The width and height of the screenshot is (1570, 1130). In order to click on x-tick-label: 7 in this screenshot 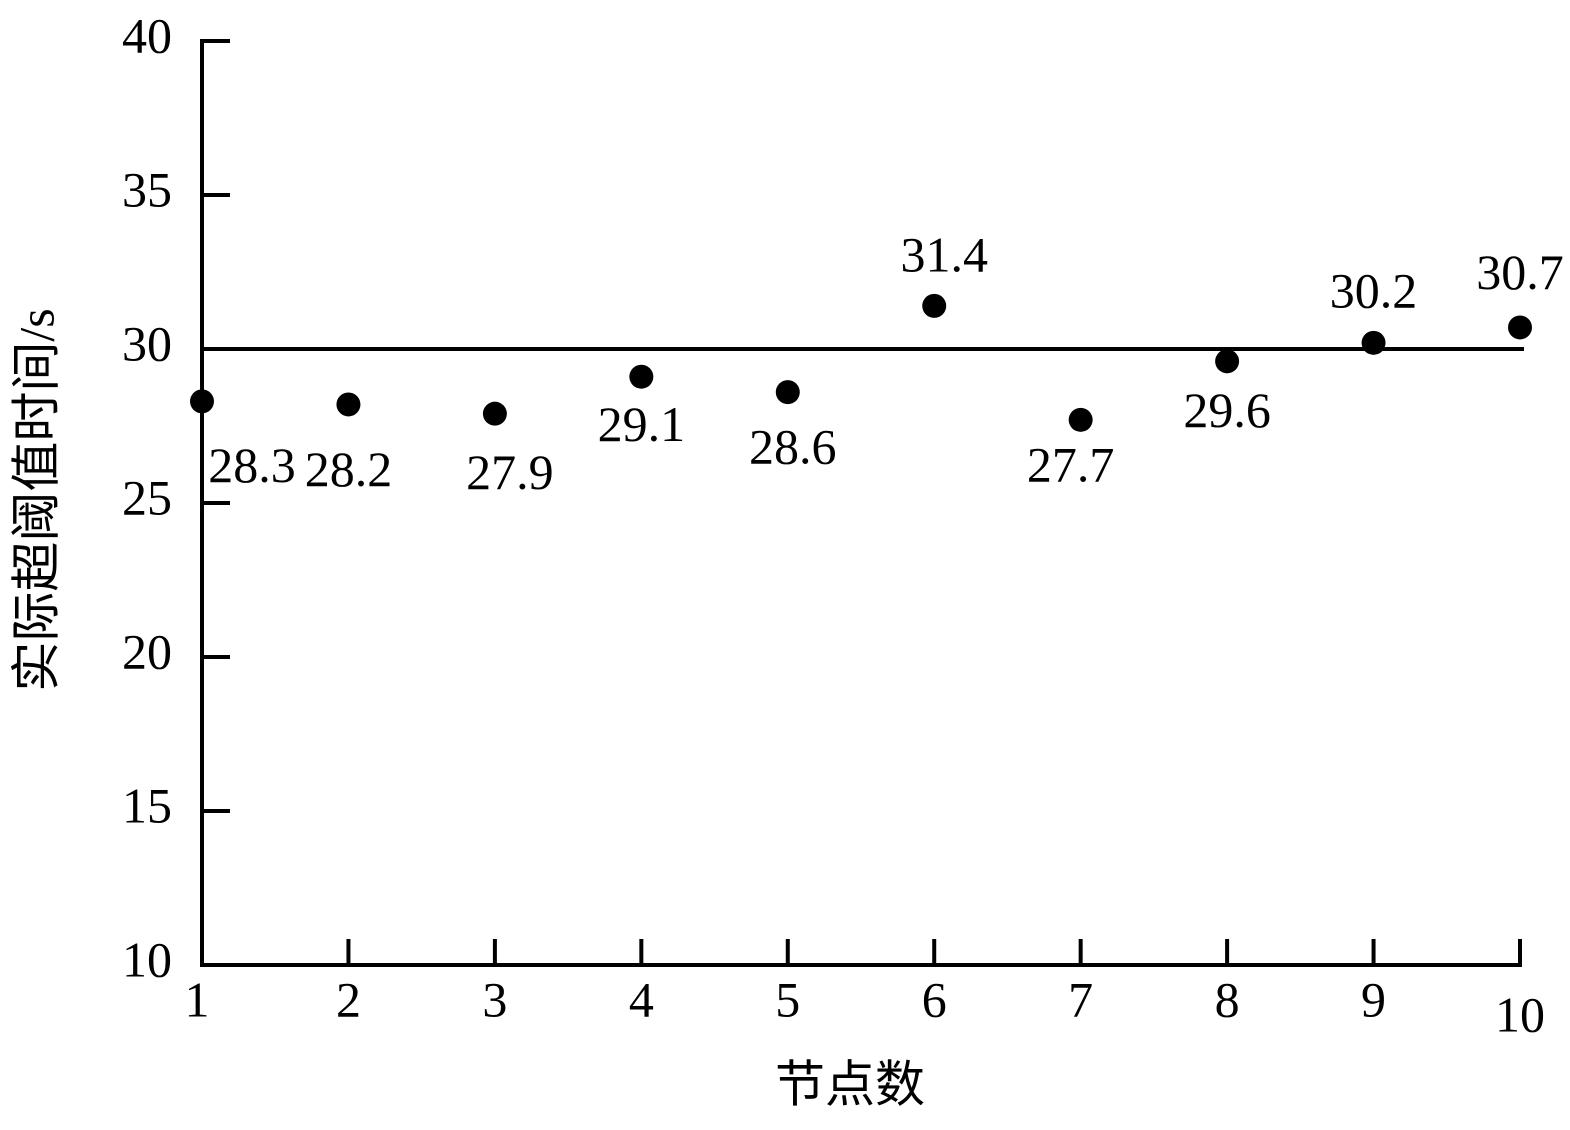, I will do `click(1080, 999)`.